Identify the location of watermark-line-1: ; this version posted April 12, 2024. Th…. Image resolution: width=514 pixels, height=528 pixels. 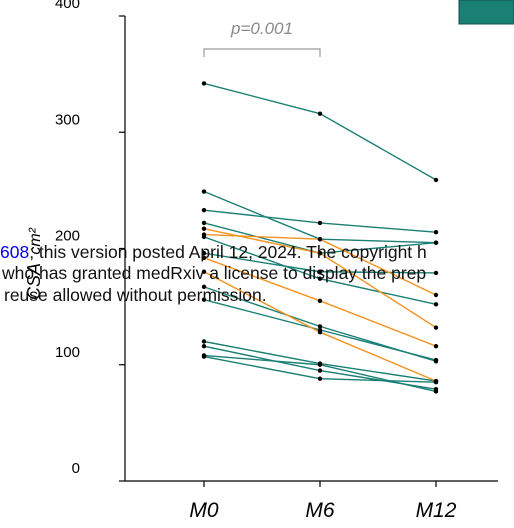
(228, 252).